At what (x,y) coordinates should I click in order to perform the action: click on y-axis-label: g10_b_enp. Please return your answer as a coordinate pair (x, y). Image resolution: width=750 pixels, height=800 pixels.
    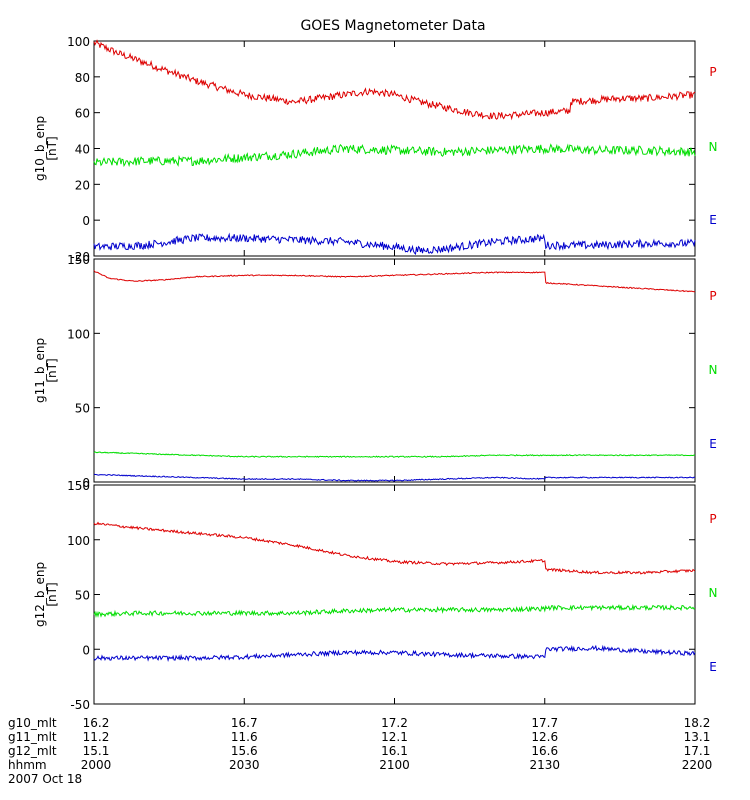
    Looking at the image, I should click on (40, 148).